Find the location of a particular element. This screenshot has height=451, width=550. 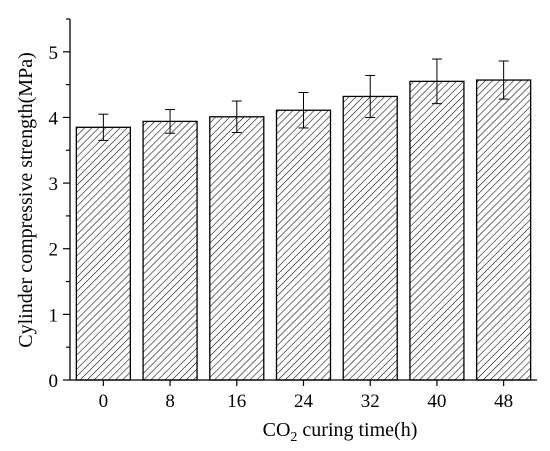

y-tick-label: 1 is located at coordinates (54, 315).